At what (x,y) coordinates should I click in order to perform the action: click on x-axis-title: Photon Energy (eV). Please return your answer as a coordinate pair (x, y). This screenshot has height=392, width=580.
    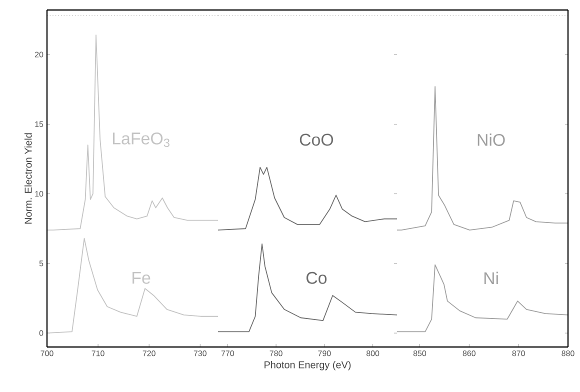
    Looking at the image, I should click on (307, 365).